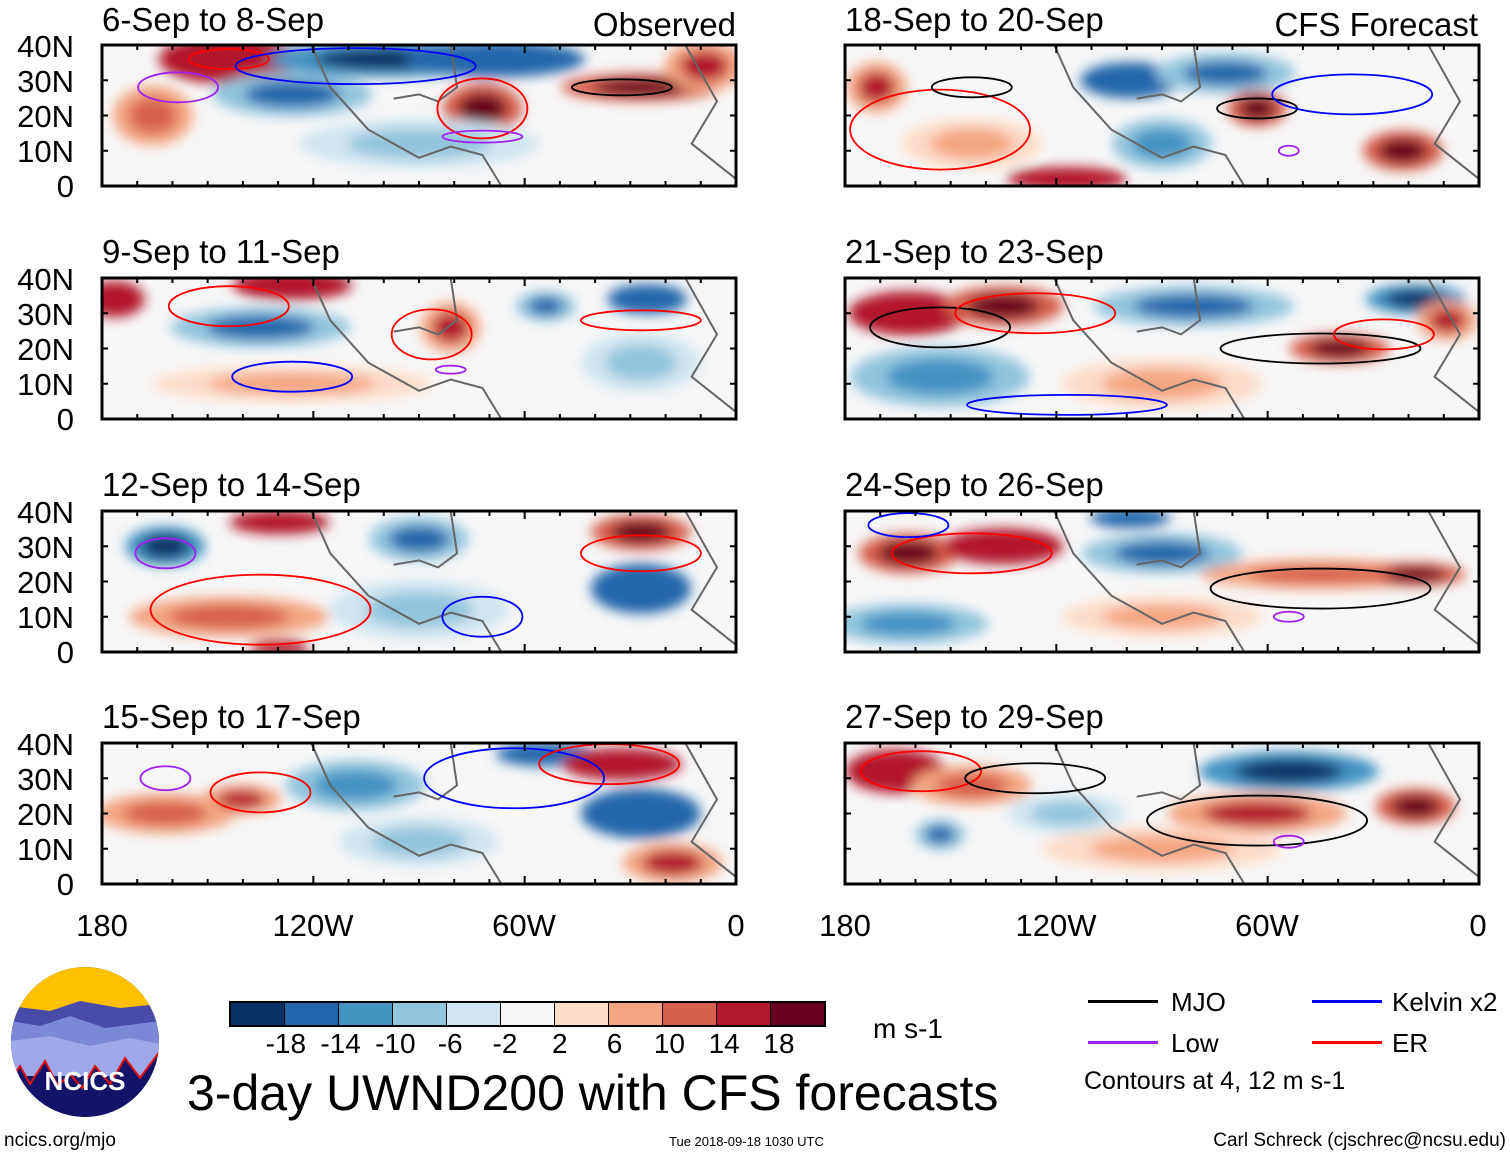 The height and width of the screenshot is (1157, 1510). What do you see at coordinates (560, 1043) in the screenshot?
I see `colorbar-tick-label: 2` at bounding box center [560, 1043].